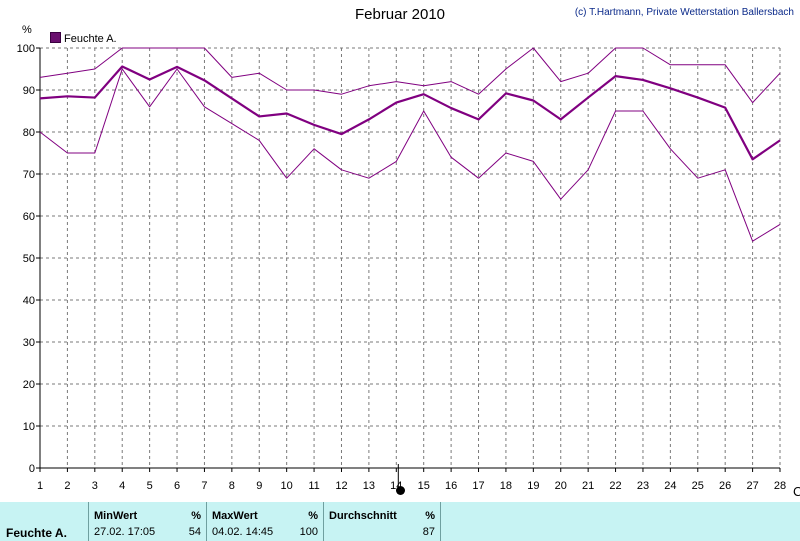 The width and height of the screenshot is (800, 541). What do you see at coordinates (643, 486) in the screenshot?
I see `x-tick-label: 23` at bounding box center [643, 486].